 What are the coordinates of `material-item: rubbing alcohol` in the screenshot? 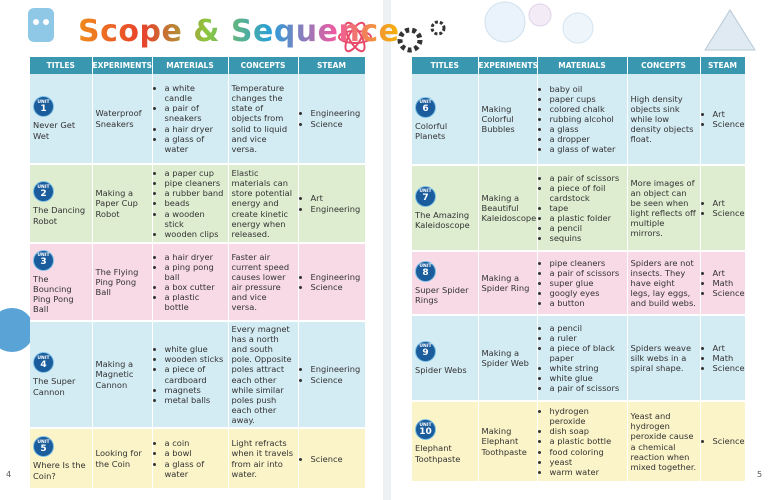 It's located at (587, 119).